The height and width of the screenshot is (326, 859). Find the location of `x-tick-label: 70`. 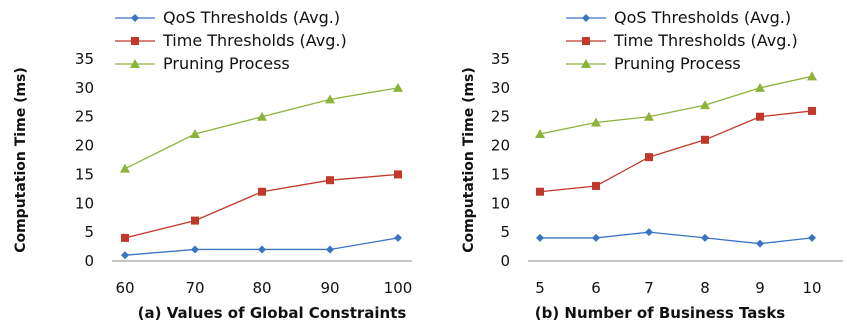

x-tick-label: 70 is located at coordinates (194, 288).